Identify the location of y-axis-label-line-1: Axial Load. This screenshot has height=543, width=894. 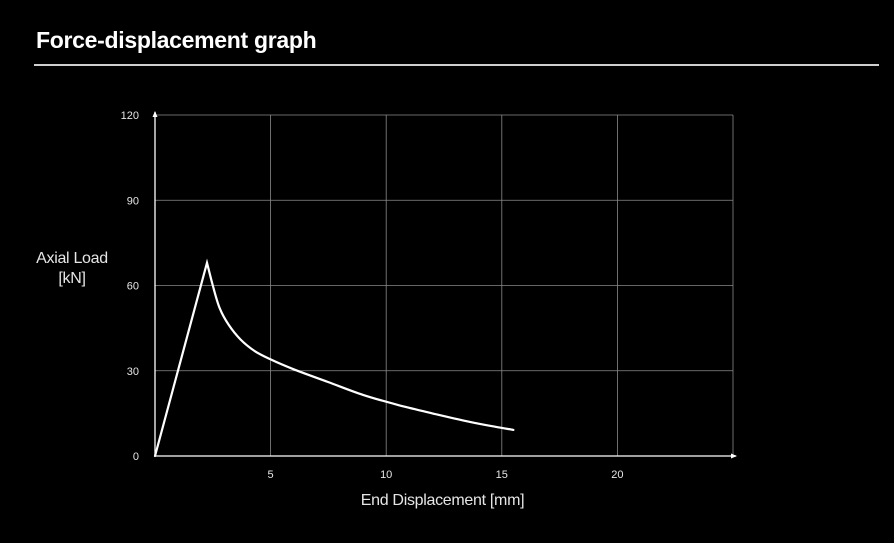
(72, 258).